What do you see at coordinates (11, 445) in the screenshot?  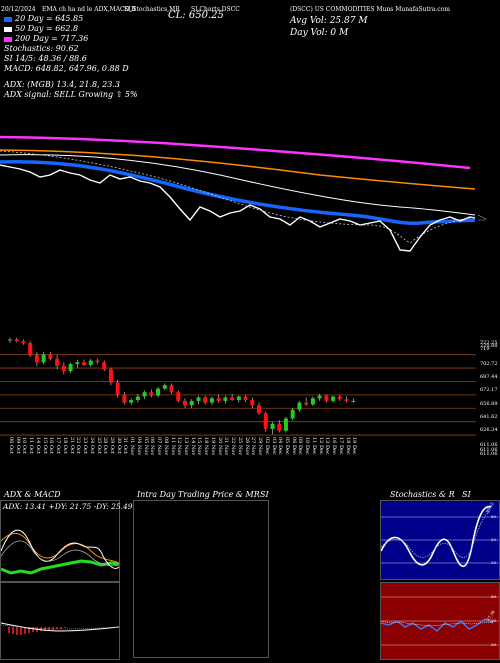 I see `date-label: 06 Oct` at bounding box center [11, 445].